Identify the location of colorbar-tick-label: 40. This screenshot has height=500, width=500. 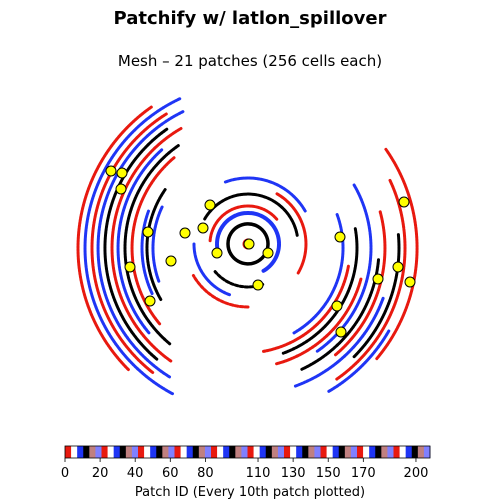
(135, 473).